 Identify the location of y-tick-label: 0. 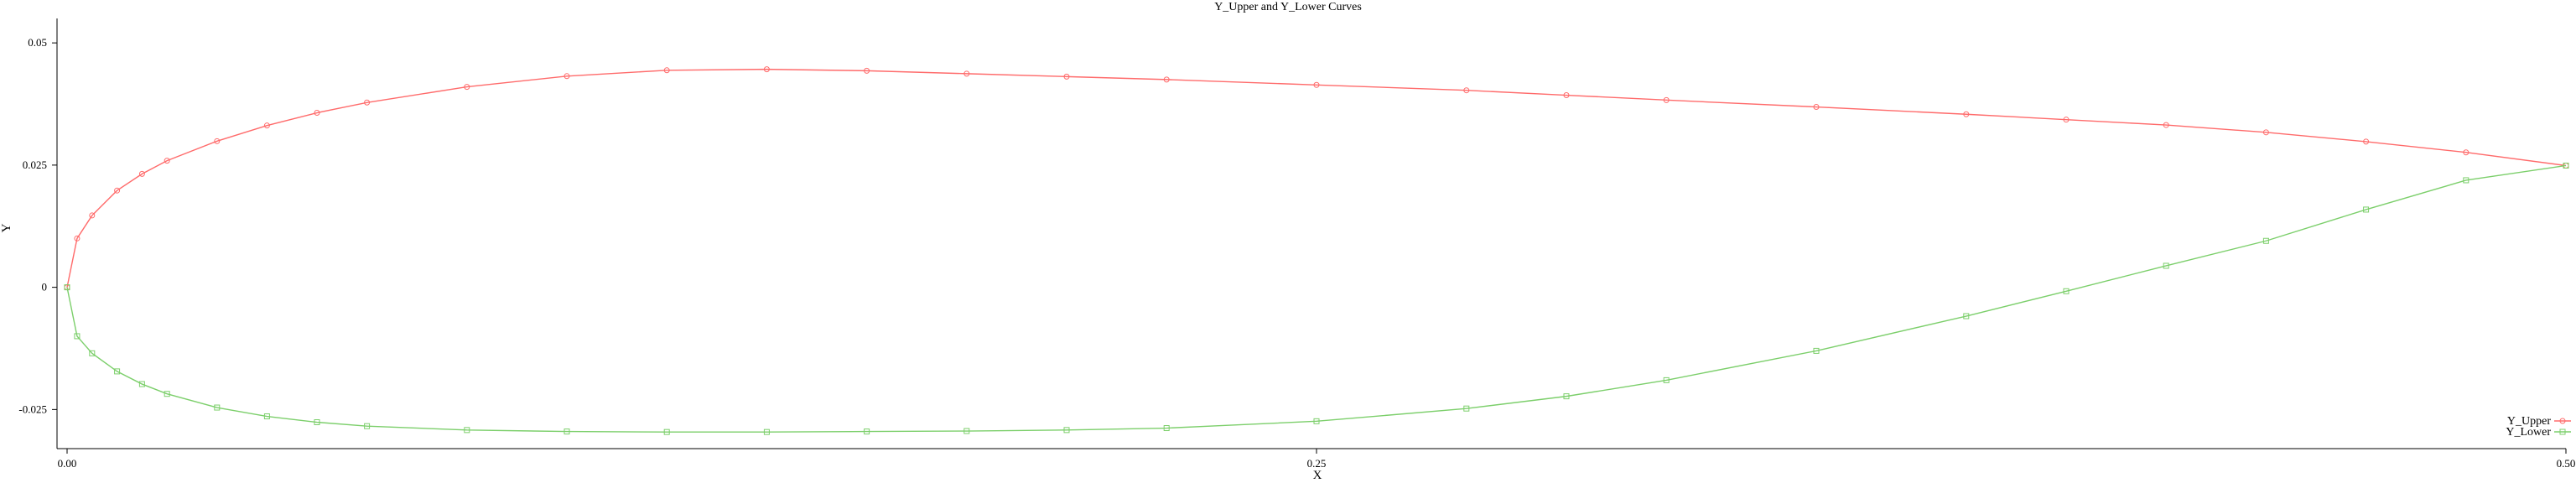
(45, 287).